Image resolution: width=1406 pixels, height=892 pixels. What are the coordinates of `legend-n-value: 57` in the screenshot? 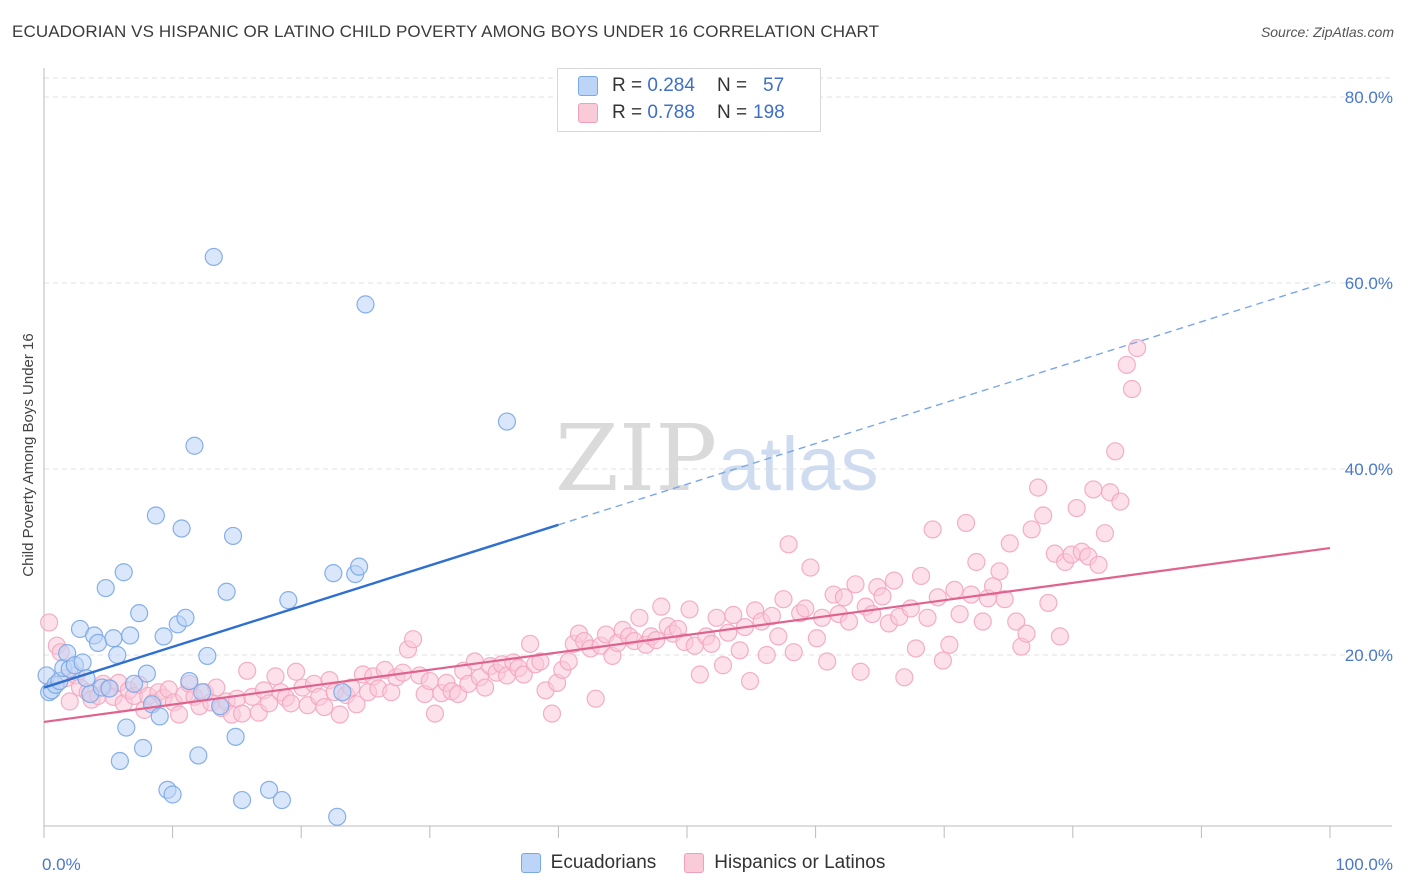 It's located at (774, 85).